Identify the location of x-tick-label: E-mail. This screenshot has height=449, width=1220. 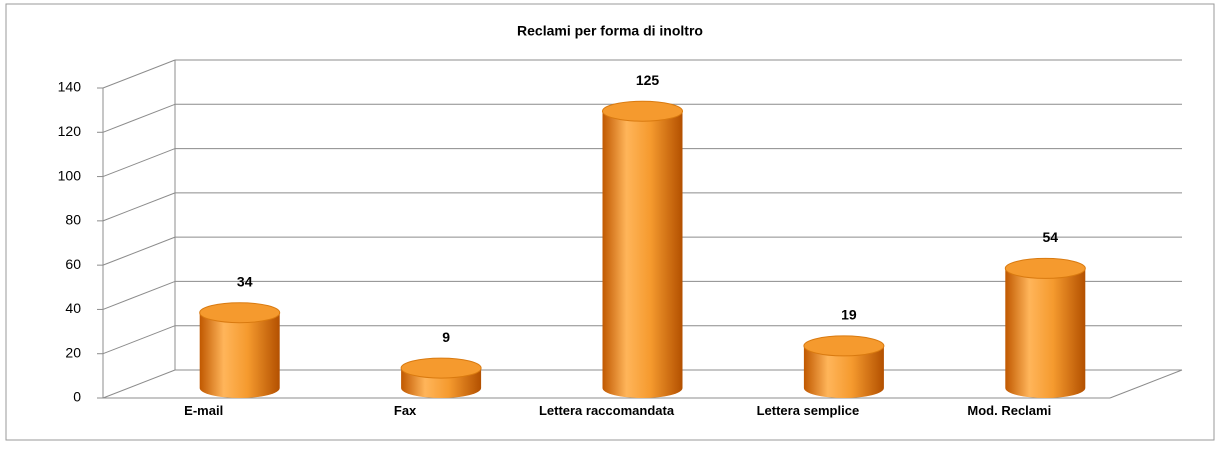
(204, 410).